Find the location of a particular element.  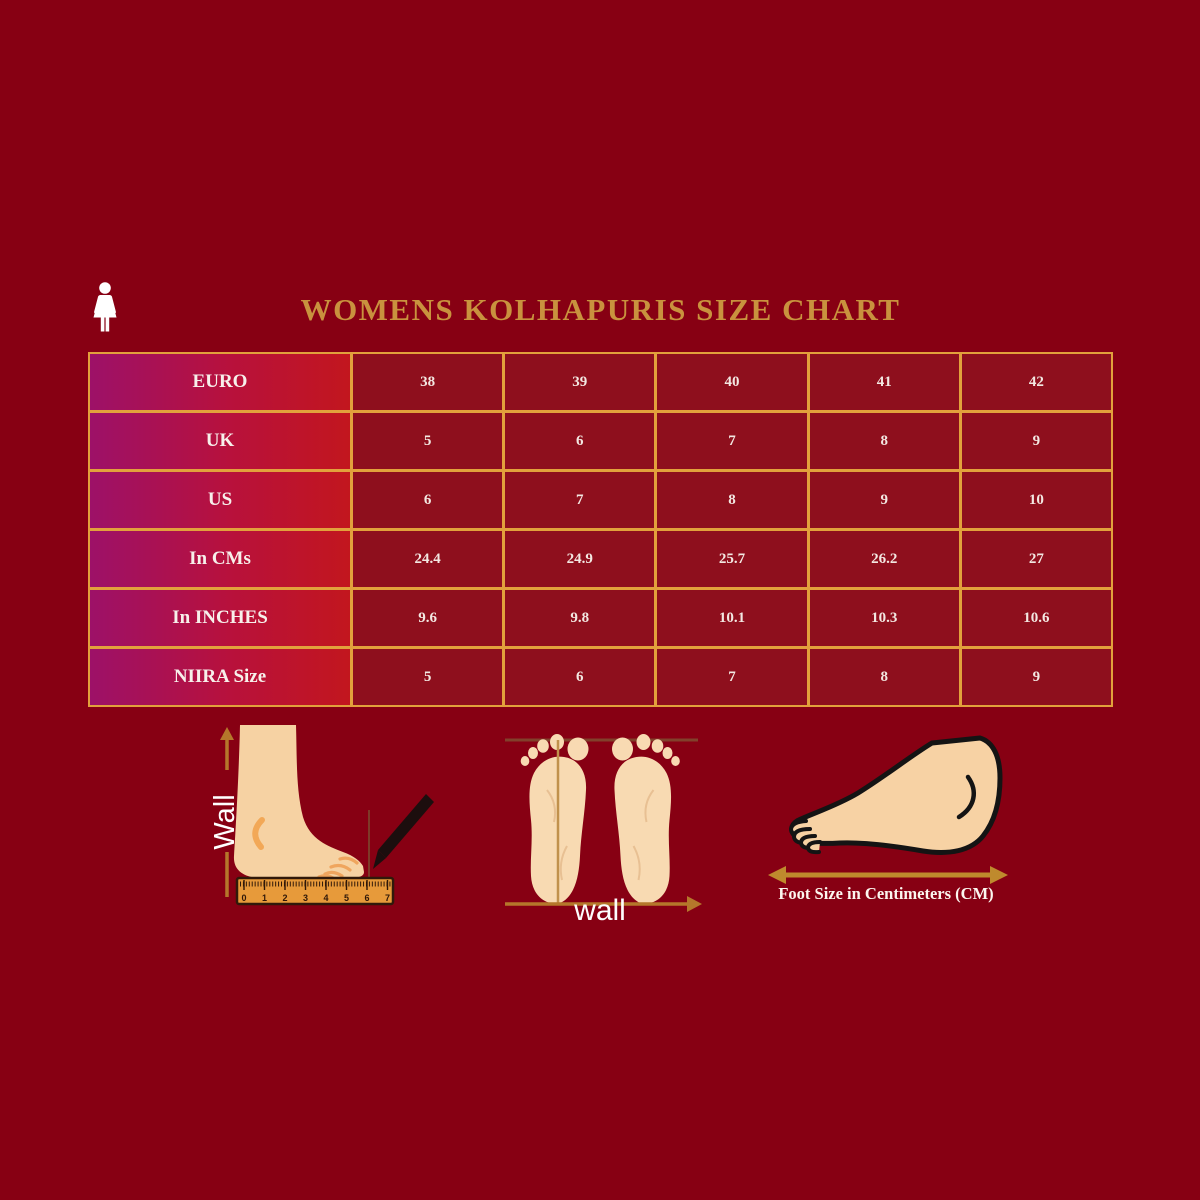

size-cell: 38 is located at coordinates (428, 382).